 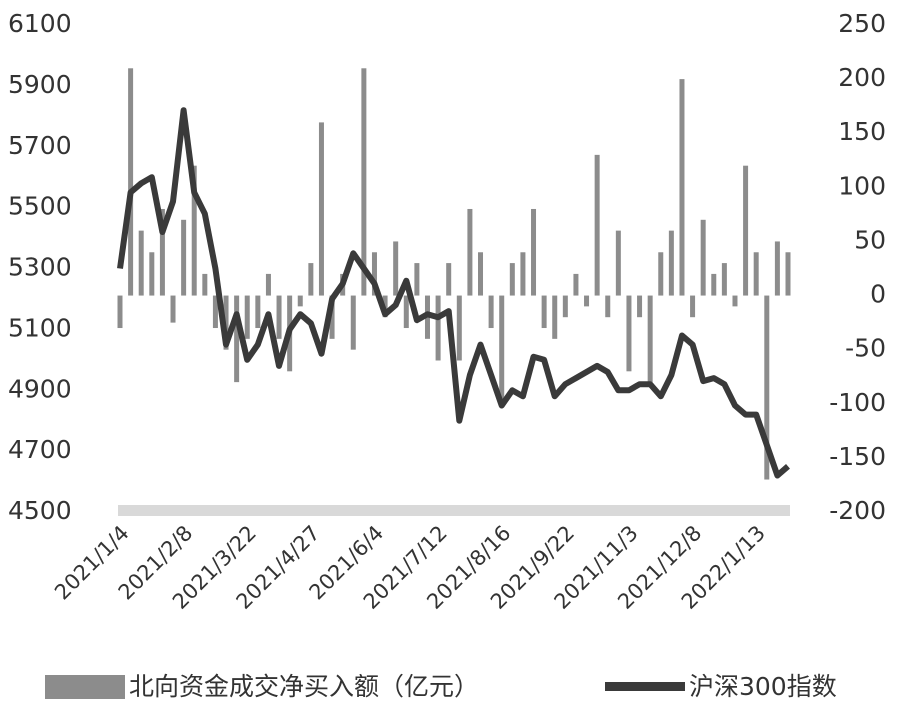 I want to click on y2-tick-label: 0, so click(x=878, y=294).